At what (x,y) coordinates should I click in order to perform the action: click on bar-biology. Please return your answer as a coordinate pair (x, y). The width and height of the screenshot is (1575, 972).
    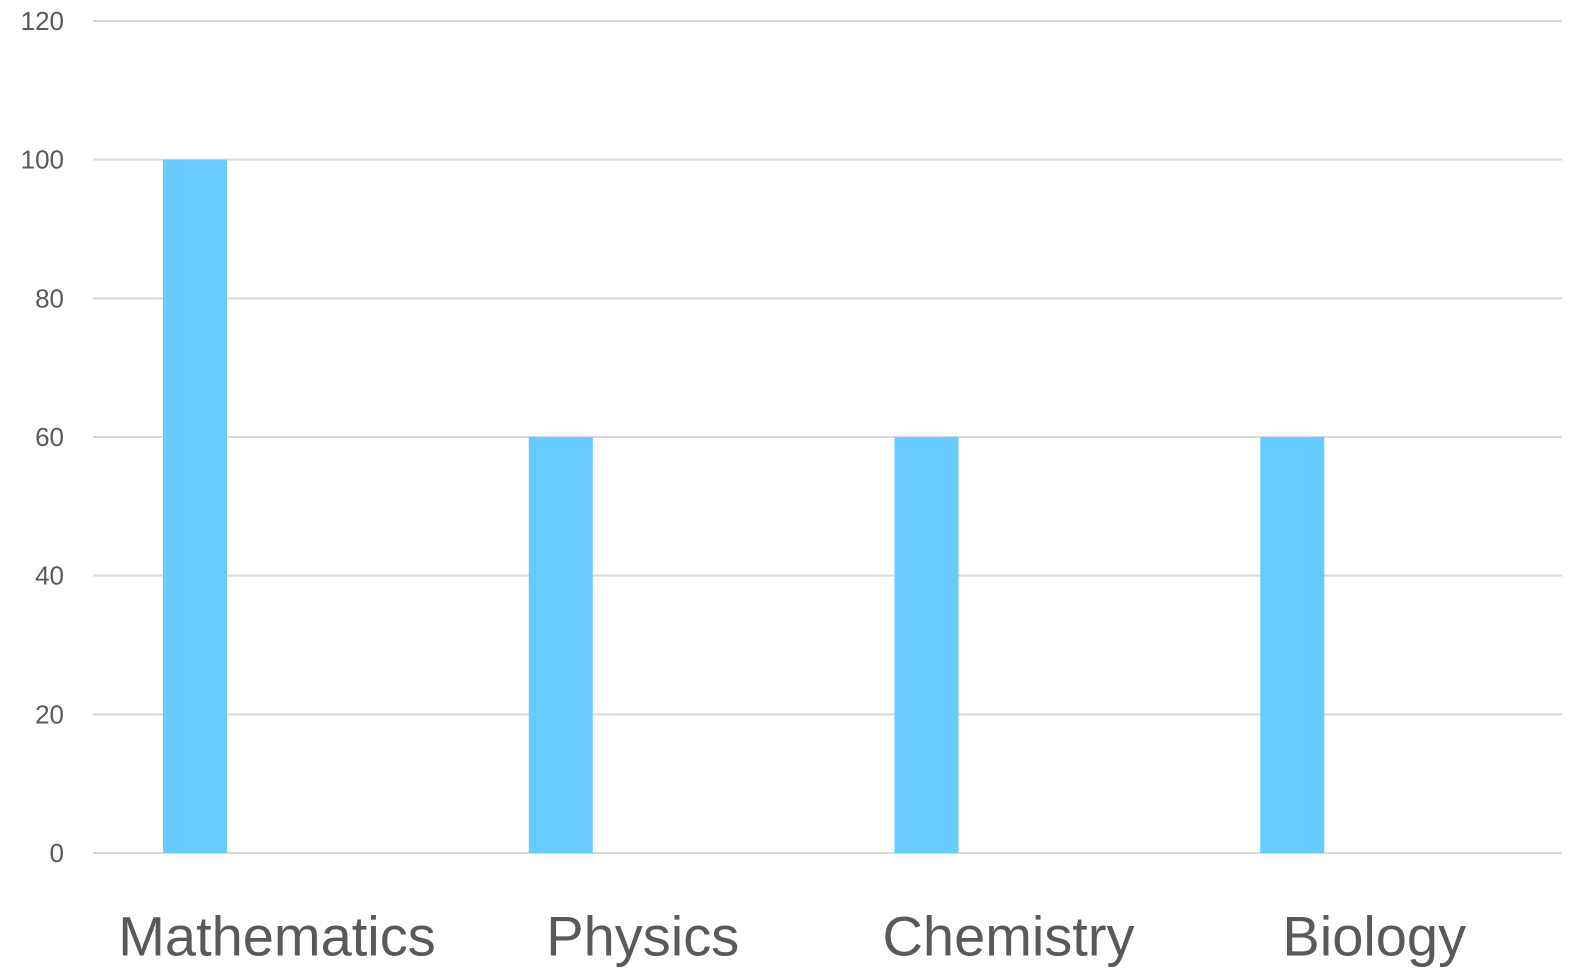
    Looking at the image, I should click on (1292, 645).